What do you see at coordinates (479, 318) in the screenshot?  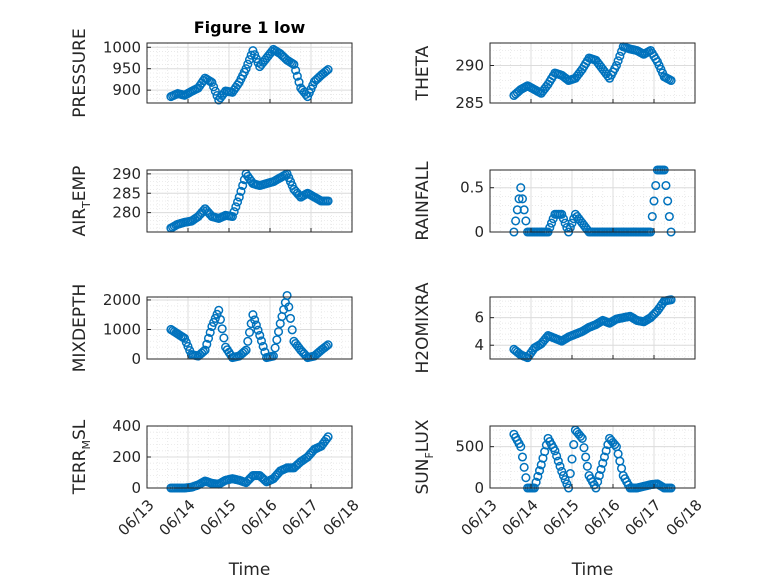 I see `y-tick-label: 6` at bounding box center [479, 318].